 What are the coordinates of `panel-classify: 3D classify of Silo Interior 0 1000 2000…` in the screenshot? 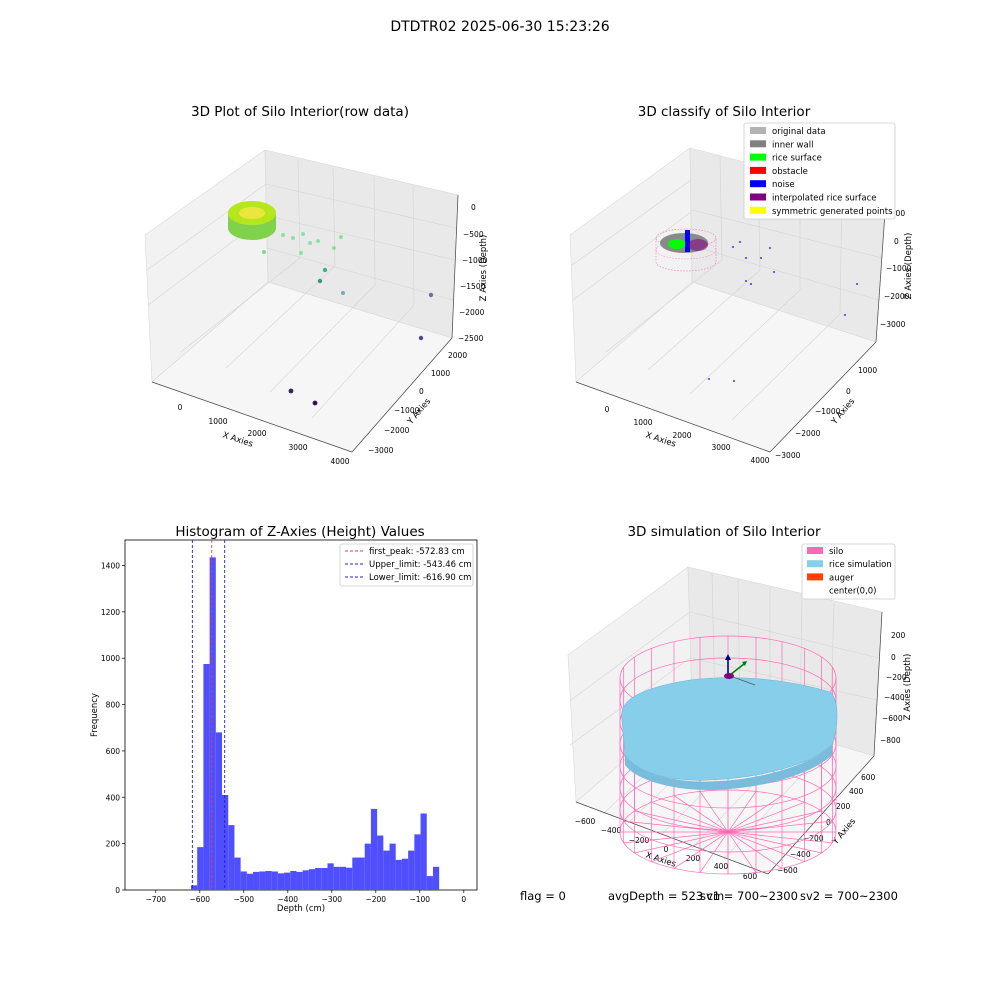 It's located at (741, 284).